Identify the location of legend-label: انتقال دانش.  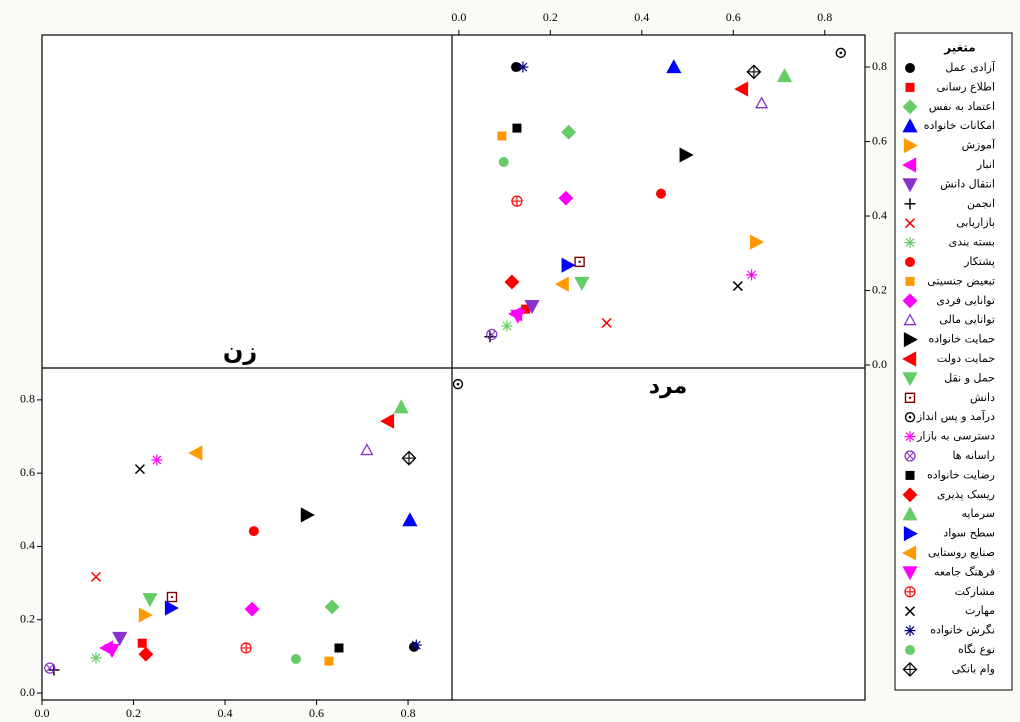
(967, 183).